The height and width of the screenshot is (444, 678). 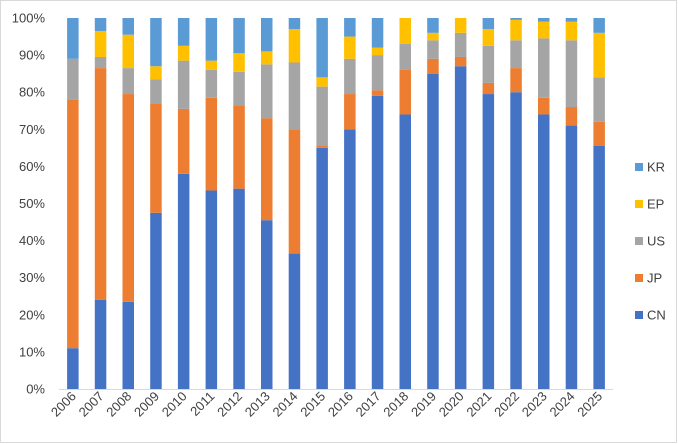 I want to click on bar-segment-jp-2011, so click(x=211, y=144).